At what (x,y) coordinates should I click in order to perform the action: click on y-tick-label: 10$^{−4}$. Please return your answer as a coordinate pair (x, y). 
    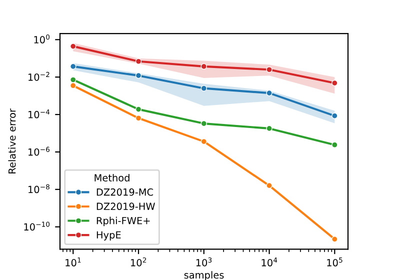
    Looking at the image, I should click on (39, 113).